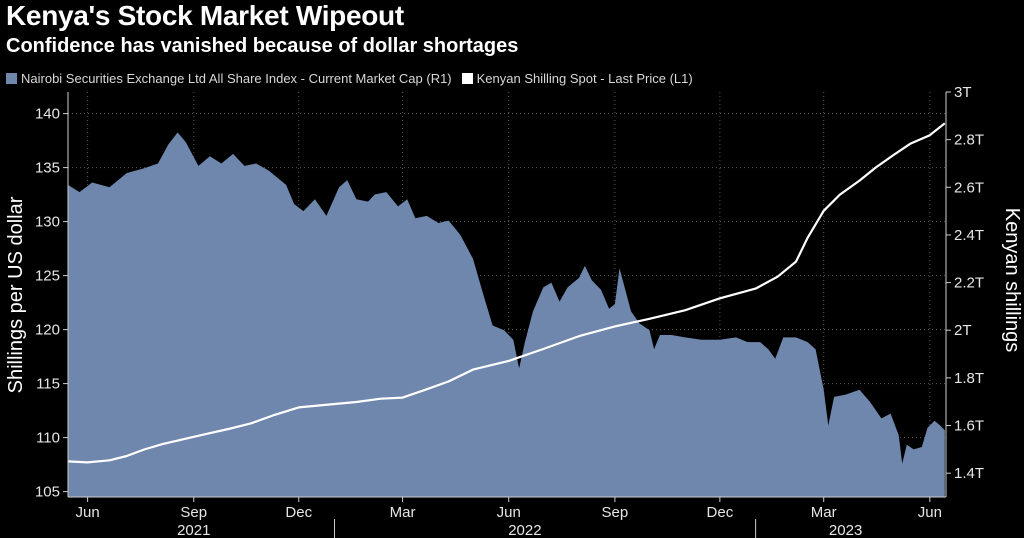 The width and height of the screenshot is (1024, 538). What do you see at coordinates (48, 384) in the screenshot?
I see `left-tick-label: 115` at bounding box center [48, 384].